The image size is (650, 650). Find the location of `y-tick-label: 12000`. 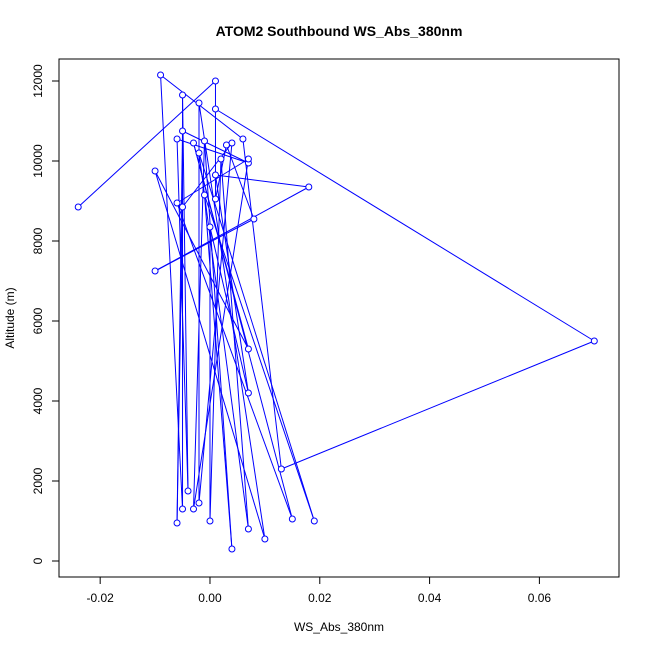

y-tick-label: 12000 is located at coordinates (38, 81).